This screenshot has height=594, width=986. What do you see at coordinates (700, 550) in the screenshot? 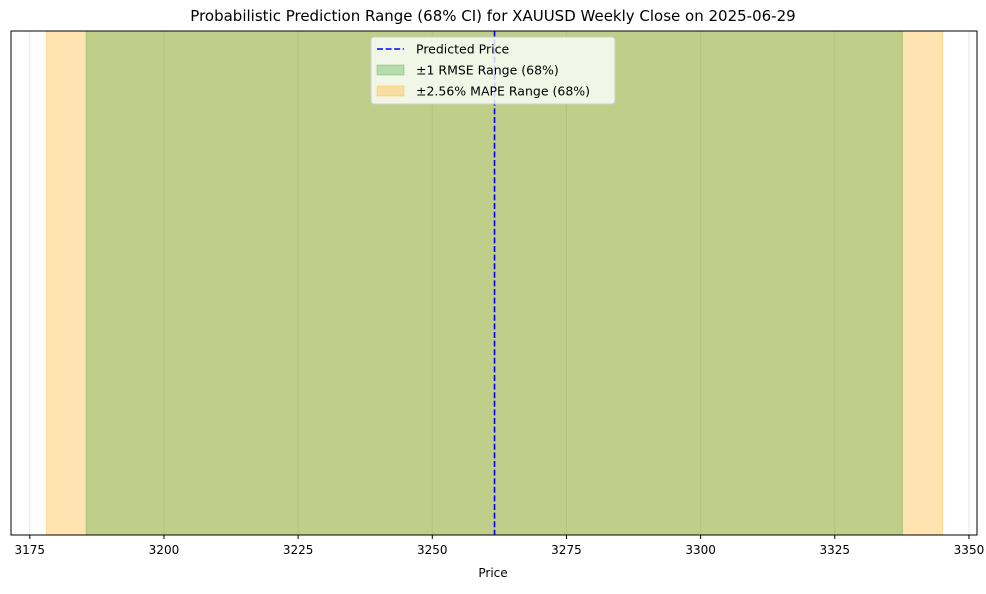
I see `x-tick-label: 3300` at bounding box center [700, 550].